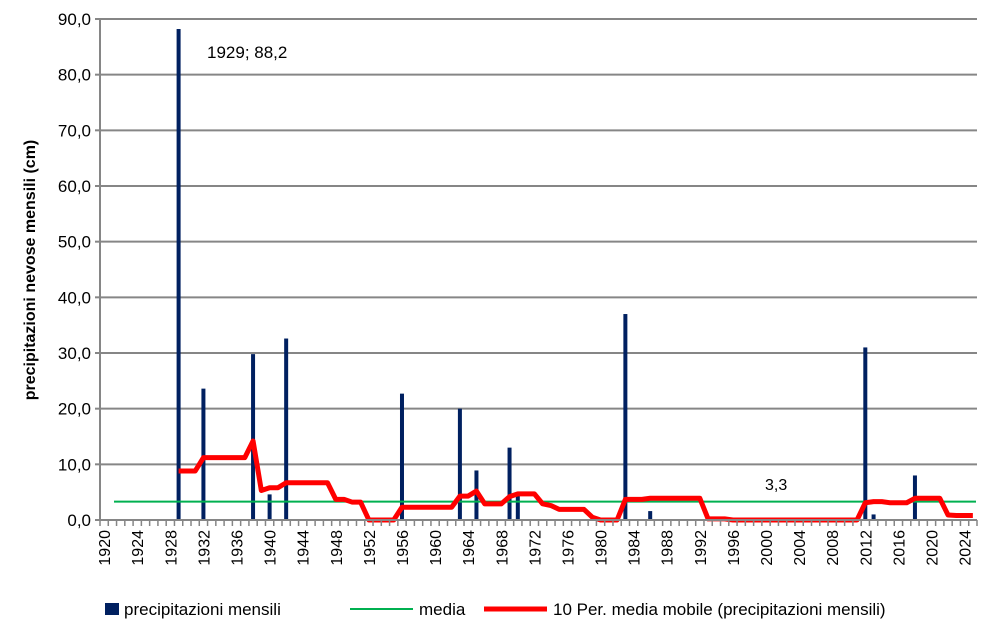 The width and height of the screenshot is (1003, 644). Describe the element at coordinates (635, 548) in the screenshot. I see `x-tick-label: 1984` at that location.